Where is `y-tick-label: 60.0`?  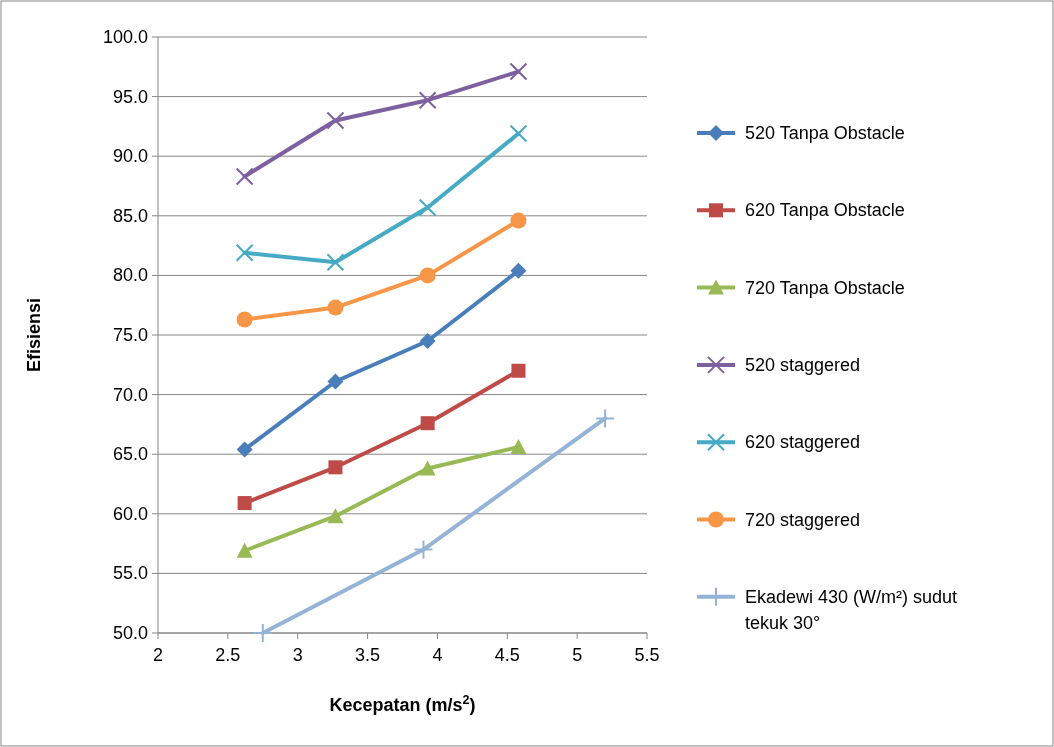 y-tick-label: 60.0 is located at coordinates (130, 513).